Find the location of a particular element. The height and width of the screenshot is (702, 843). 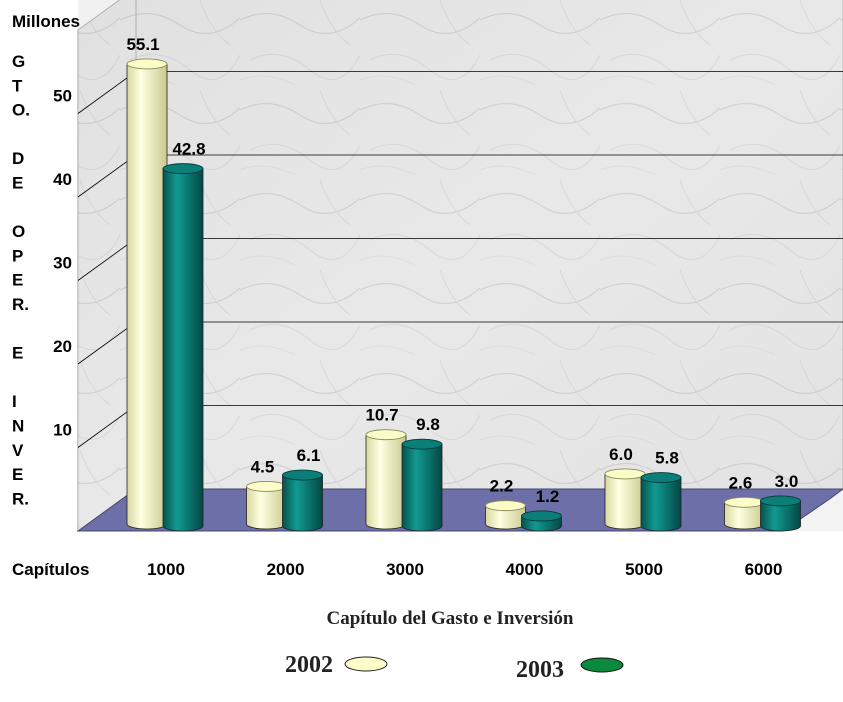

x-tick-labels: 1000 2000 3000 4000 5000 6000 is located at coordinates (464, 569).